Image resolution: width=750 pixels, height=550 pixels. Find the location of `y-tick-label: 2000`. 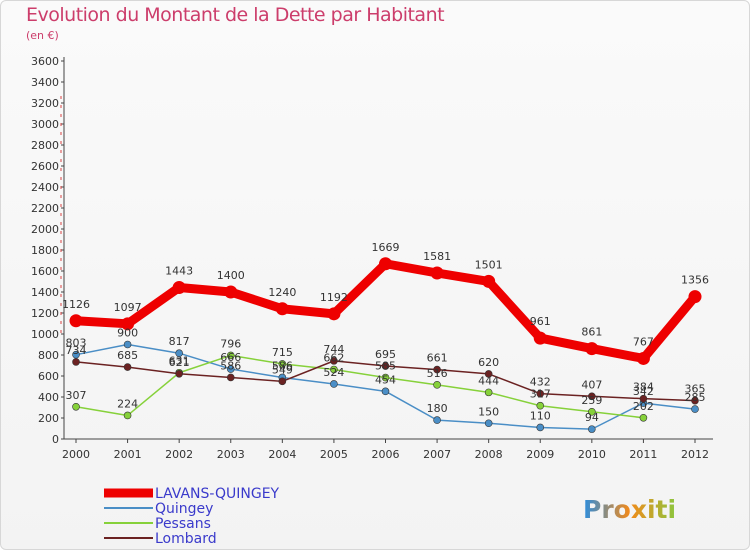

y-tick-label: 2000 is located at coordinates (45, 229).